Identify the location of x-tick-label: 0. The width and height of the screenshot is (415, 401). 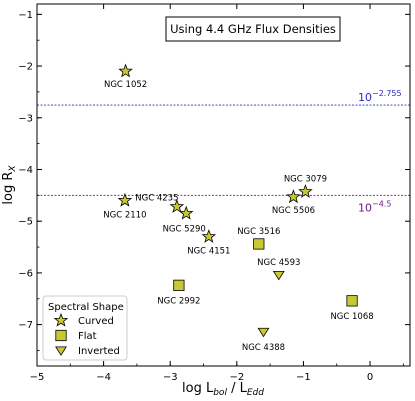
(370, 377).